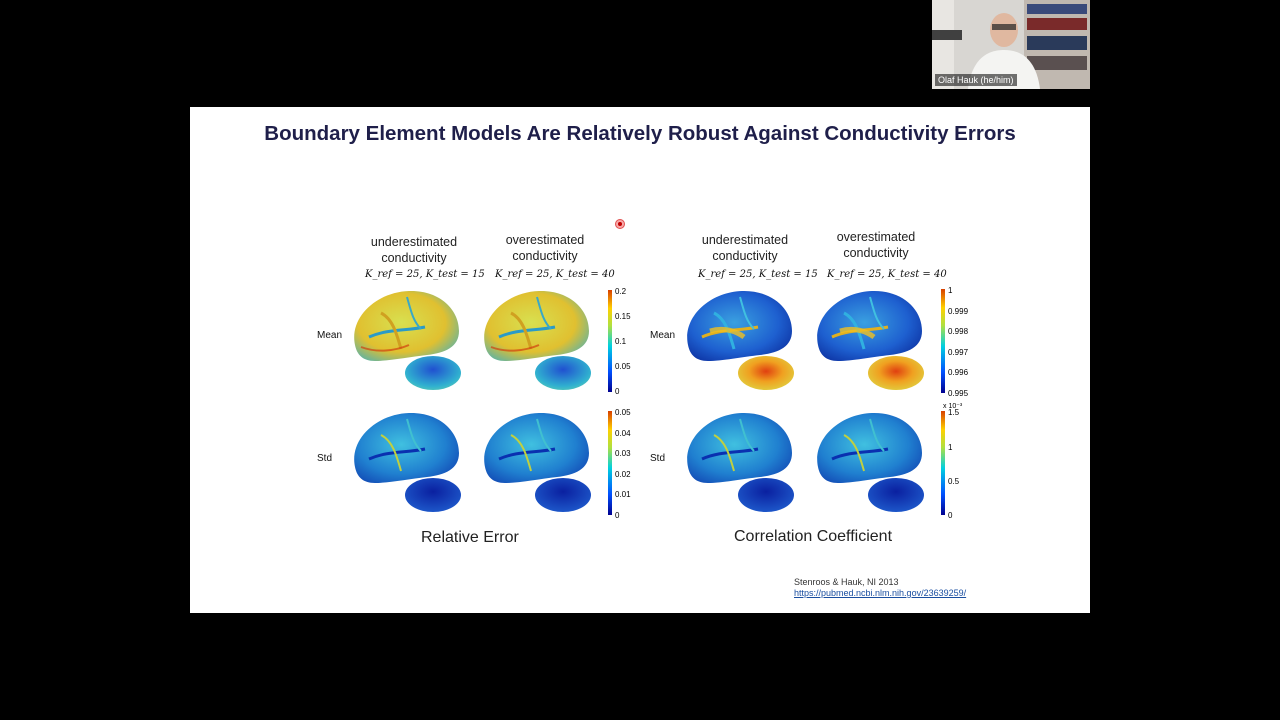 The image size is (1280, 720). I want to click on participant-name: Olaf Hauk (he/him), so click(976, 80).